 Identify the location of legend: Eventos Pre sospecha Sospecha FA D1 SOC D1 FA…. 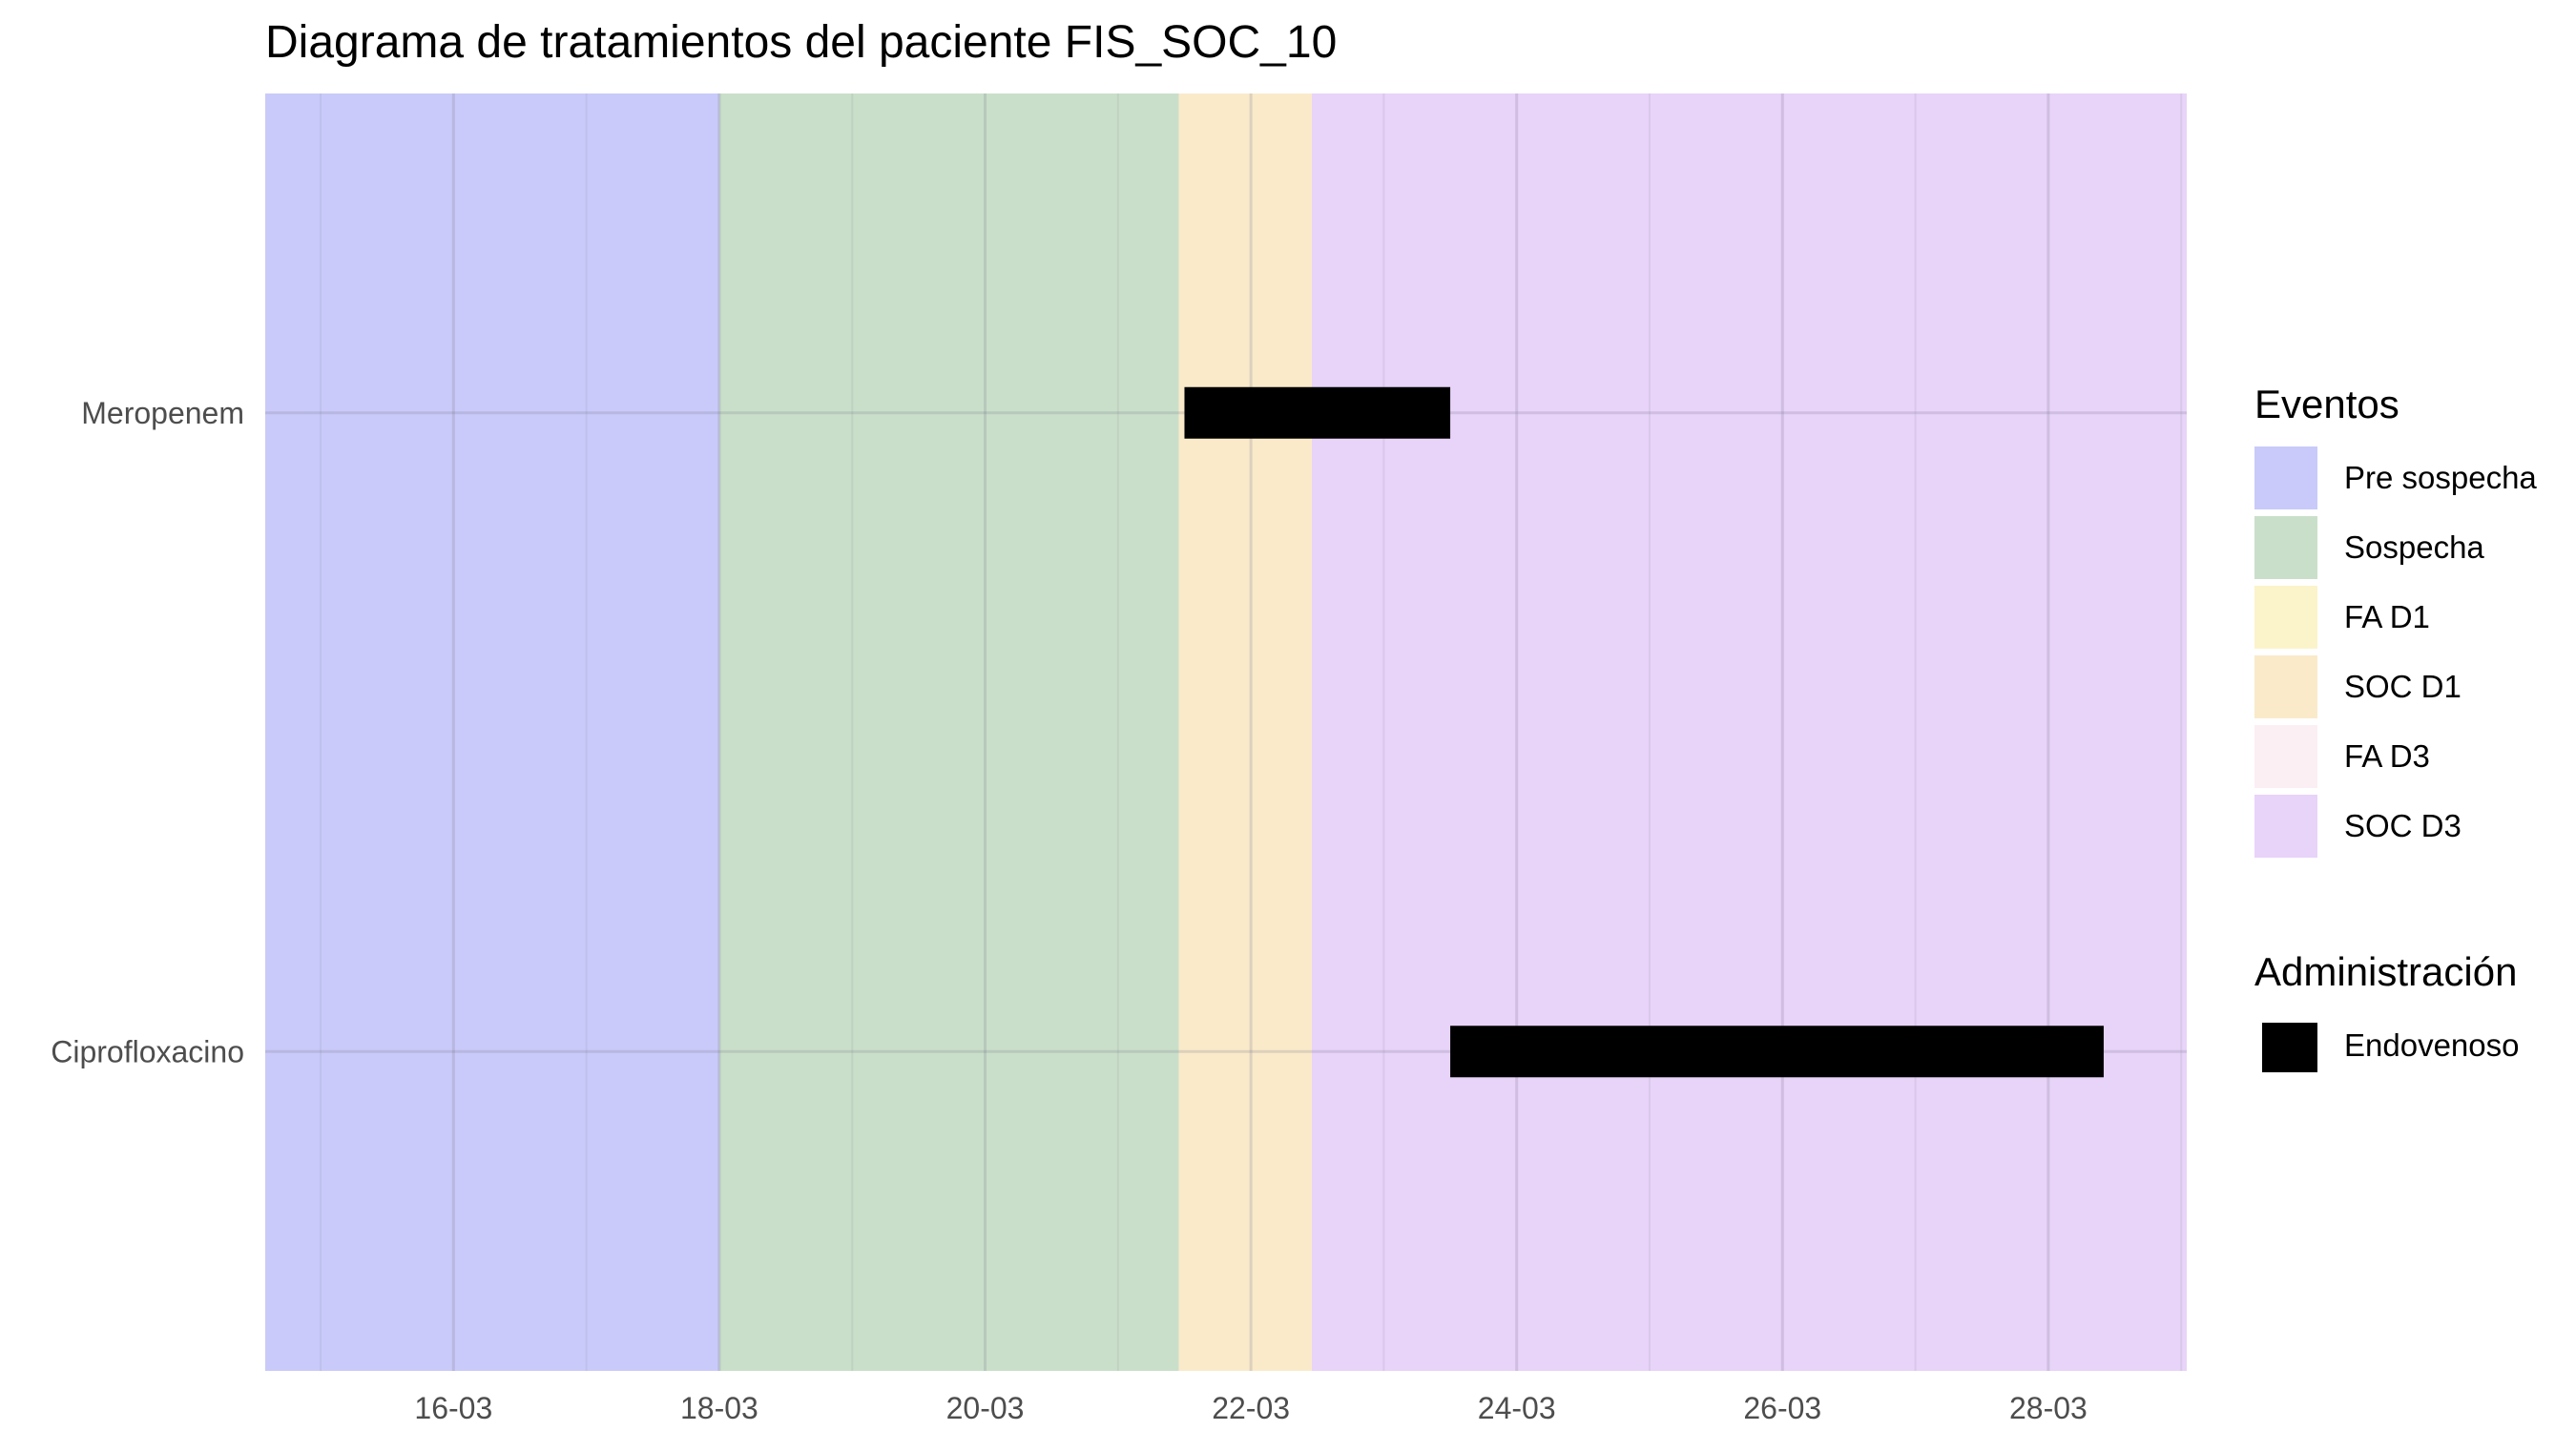
(2395, 729).